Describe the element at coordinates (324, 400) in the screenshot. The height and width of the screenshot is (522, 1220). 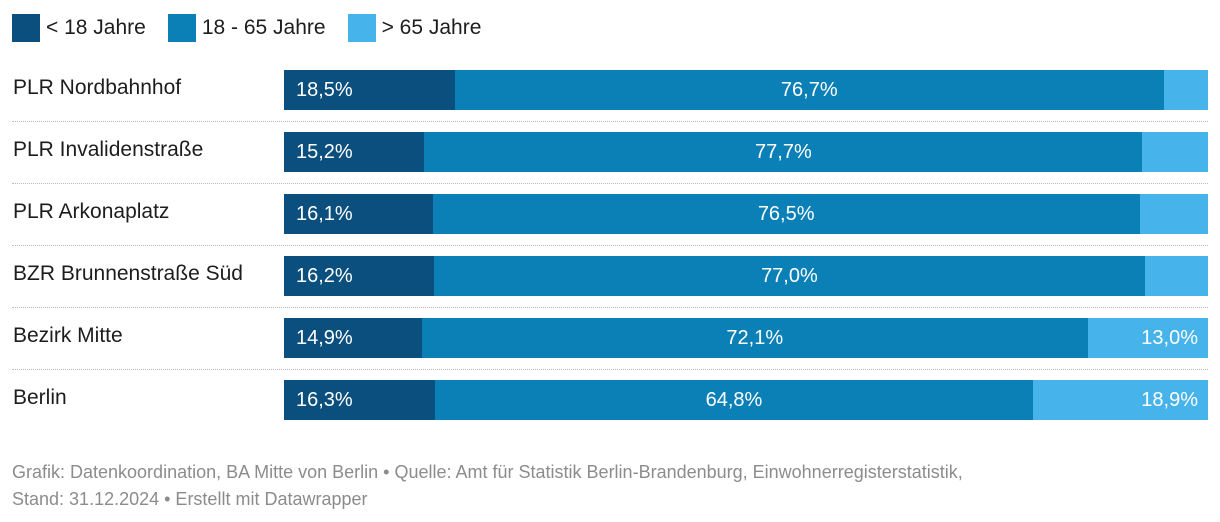
I see `data-label: 16,3%` at that location.